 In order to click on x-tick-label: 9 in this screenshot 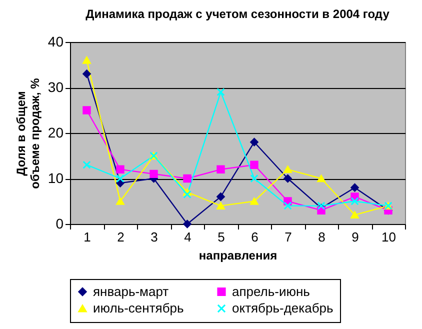, I will do `click(355, 237)`.